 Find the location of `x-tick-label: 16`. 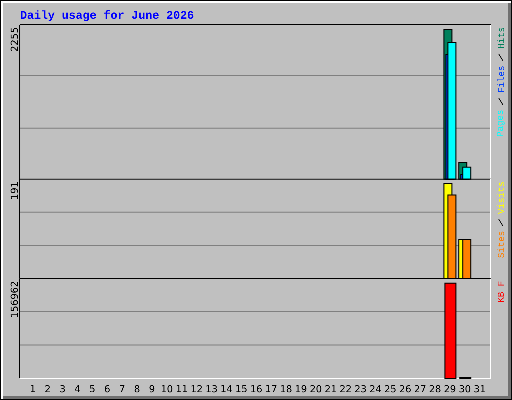

x-tick-label: 16 is located at coordinates (256, 389).